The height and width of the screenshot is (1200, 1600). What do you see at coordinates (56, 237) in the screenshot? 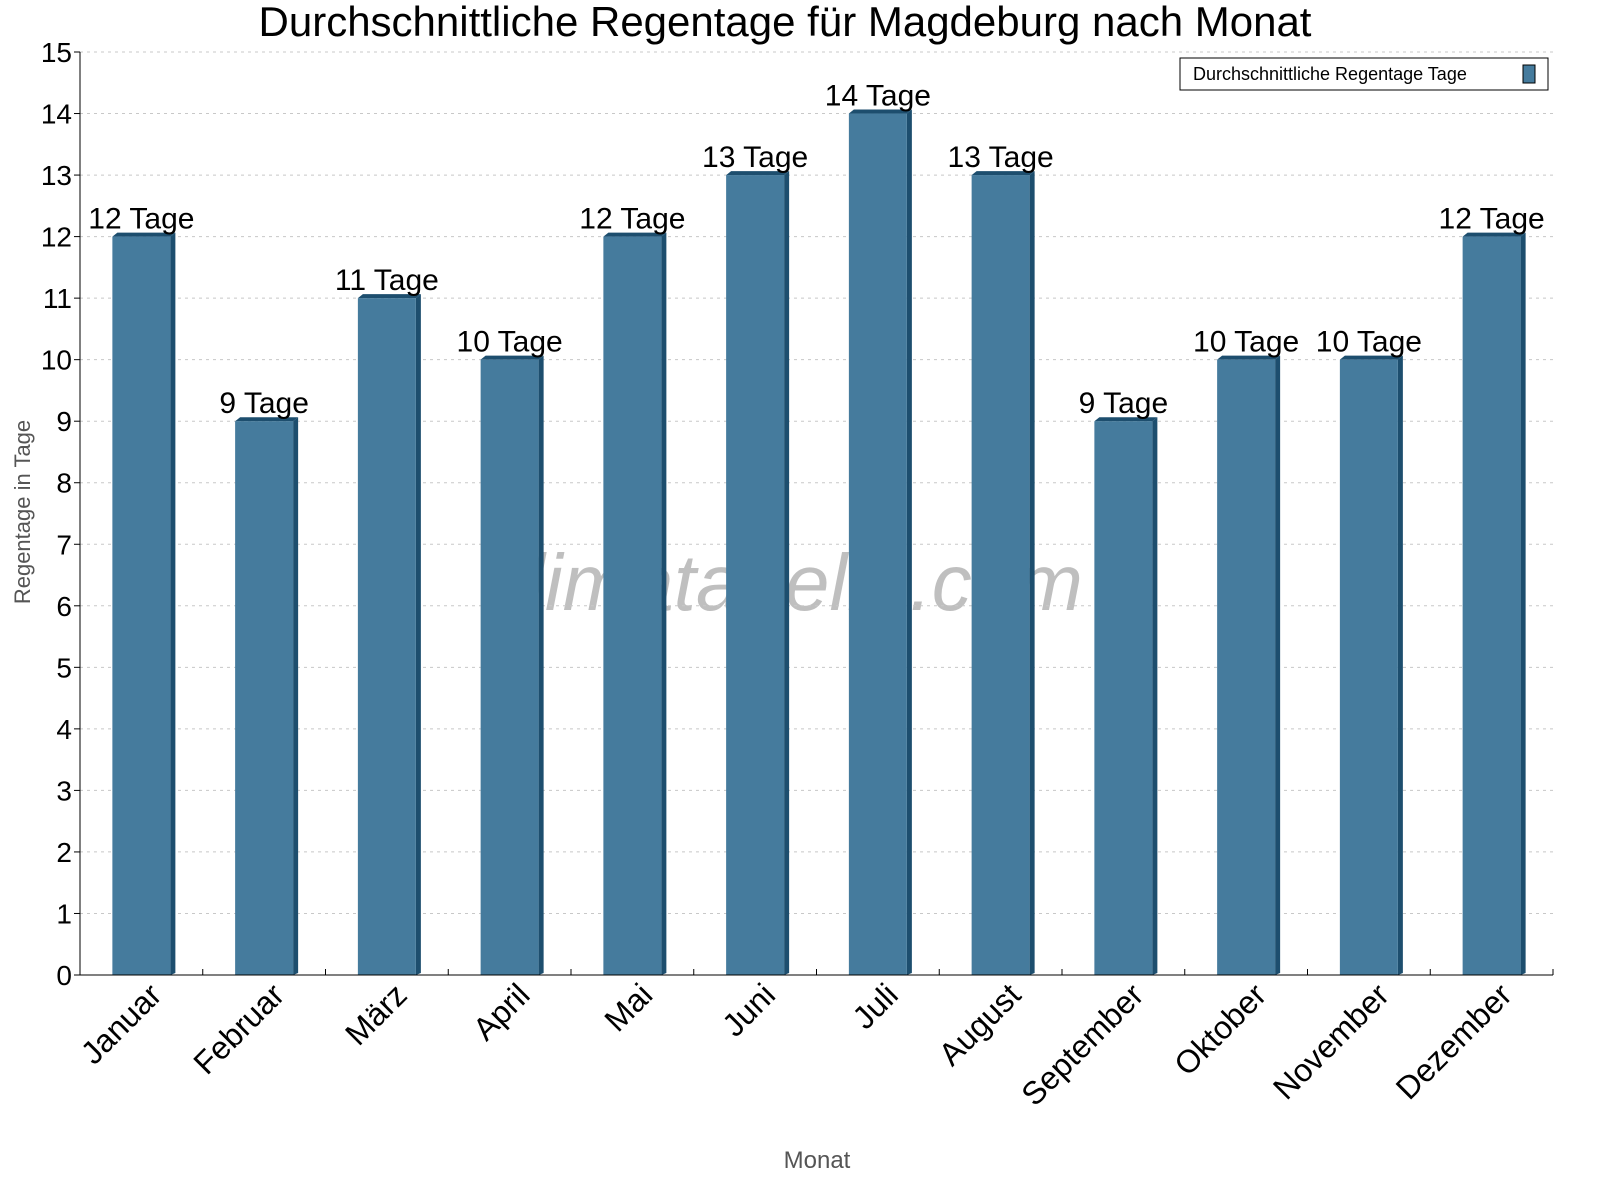
I see `y-tick-label: 12` at bounding box center [56, 237].